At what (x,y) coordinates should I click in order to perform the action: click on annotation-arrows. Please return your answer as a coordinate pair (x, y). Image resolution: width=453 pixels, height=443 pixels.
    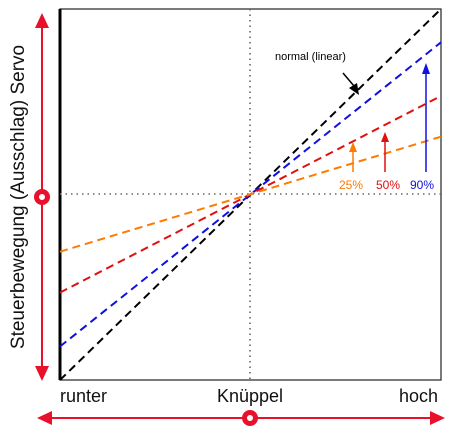
    Looking at the image, I should click on (386, 117).